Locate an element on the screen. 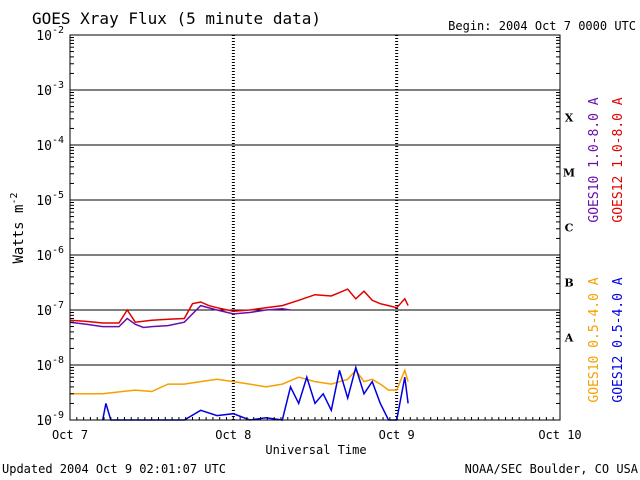 This screenshot has height=480, width=640. y-tick-label: 10⁻⁶ is located at coordinates (50, 254).